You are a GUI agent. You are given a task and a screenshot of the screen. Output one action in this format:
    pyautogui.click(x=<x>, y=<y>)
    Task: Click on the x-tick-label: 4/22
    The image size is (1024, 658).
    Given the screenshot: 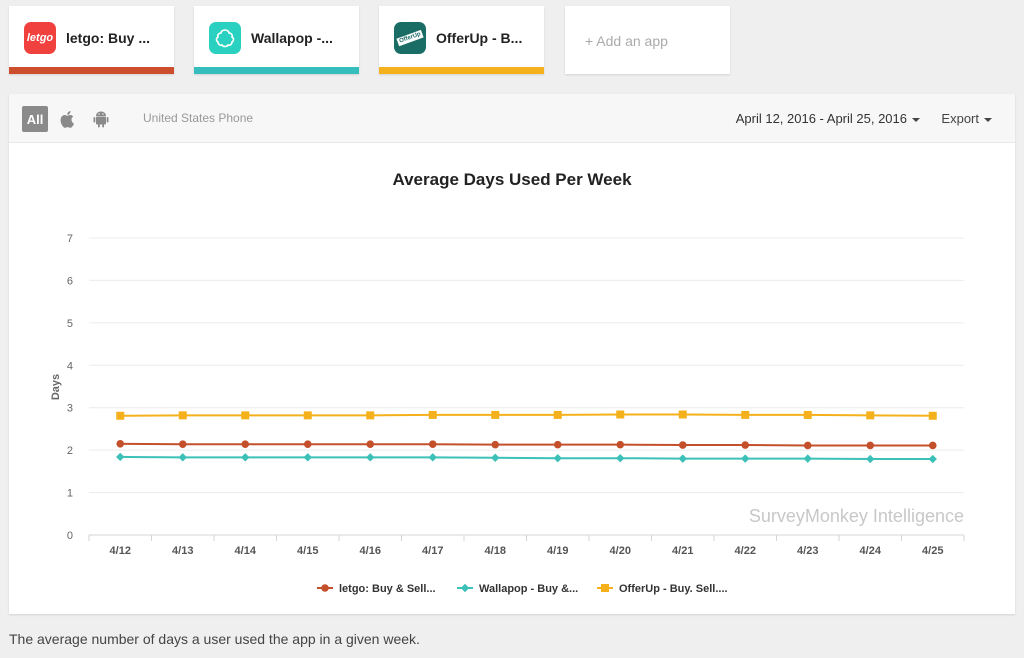 What is the action you would take?
    pyautogui.click(x=745, y=551)
    